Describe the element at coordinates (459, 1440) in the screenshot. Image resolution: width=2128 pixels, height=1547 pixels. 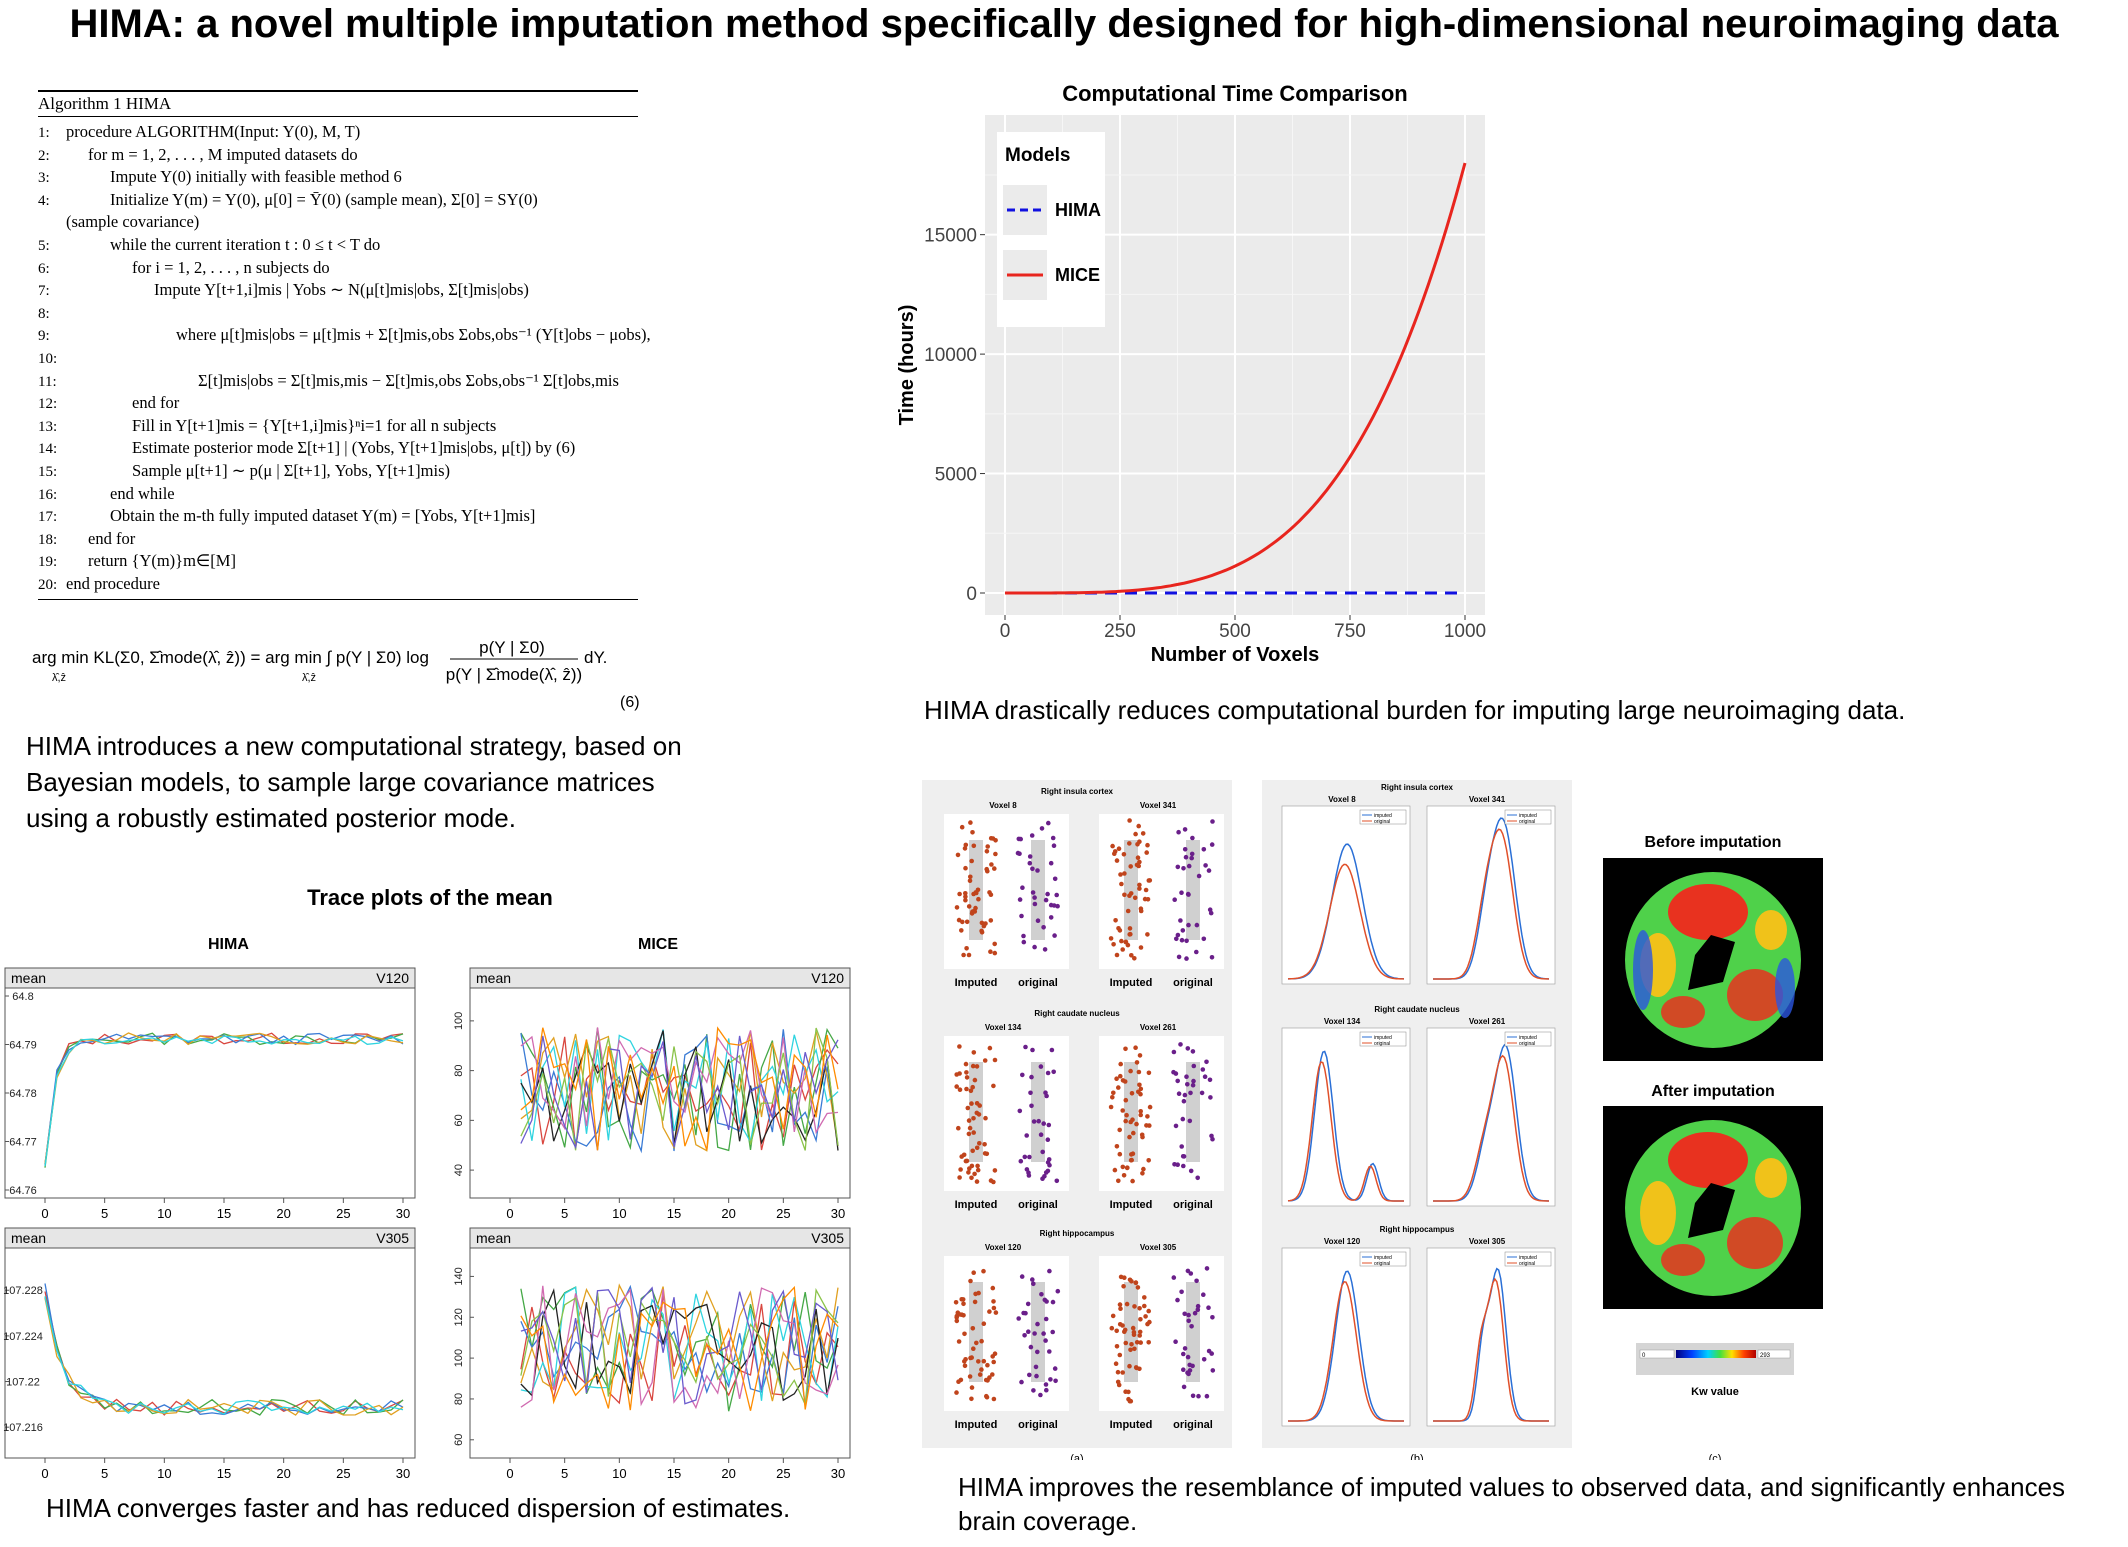
I see `trace-y-tick-label: 60` at that location.